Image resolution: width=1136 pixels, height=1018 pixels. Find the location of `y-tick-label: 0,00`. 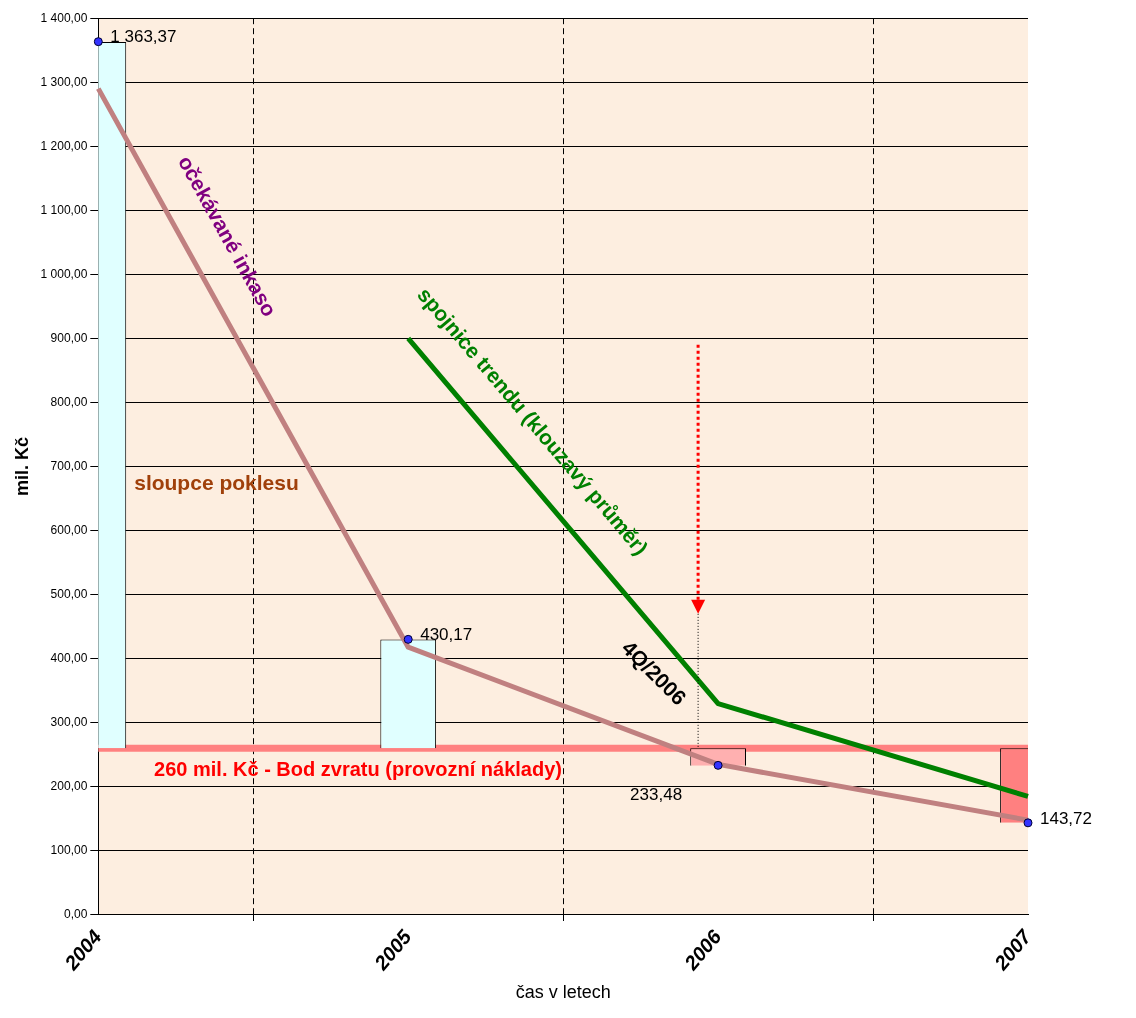

y-tick-label: 0,00 is located at coordinates (75, 914).